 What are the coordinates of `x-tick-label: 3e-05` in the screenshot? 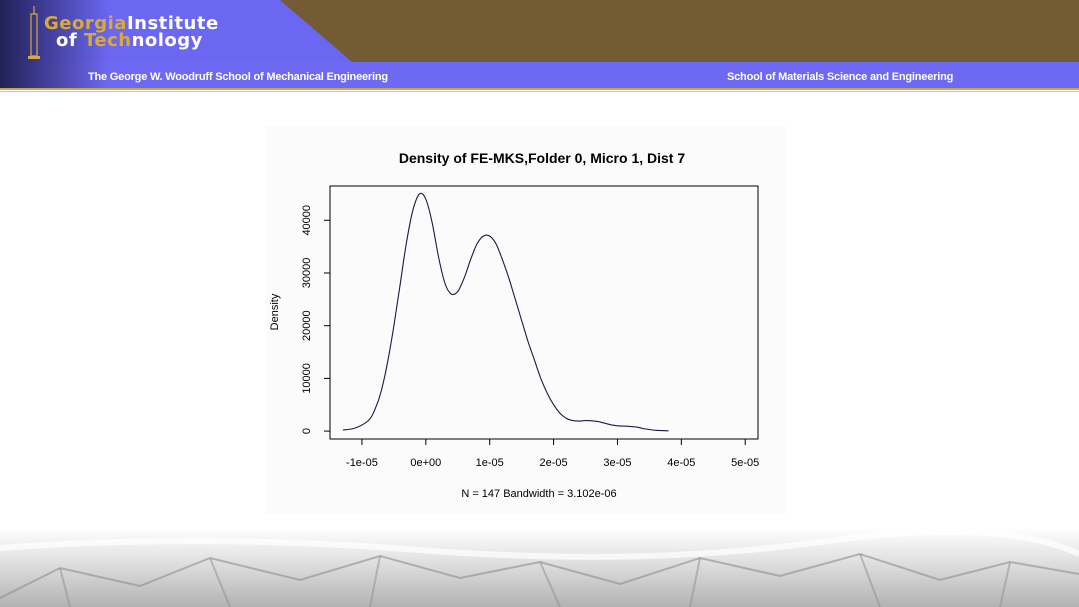 It's located at (617, 463).